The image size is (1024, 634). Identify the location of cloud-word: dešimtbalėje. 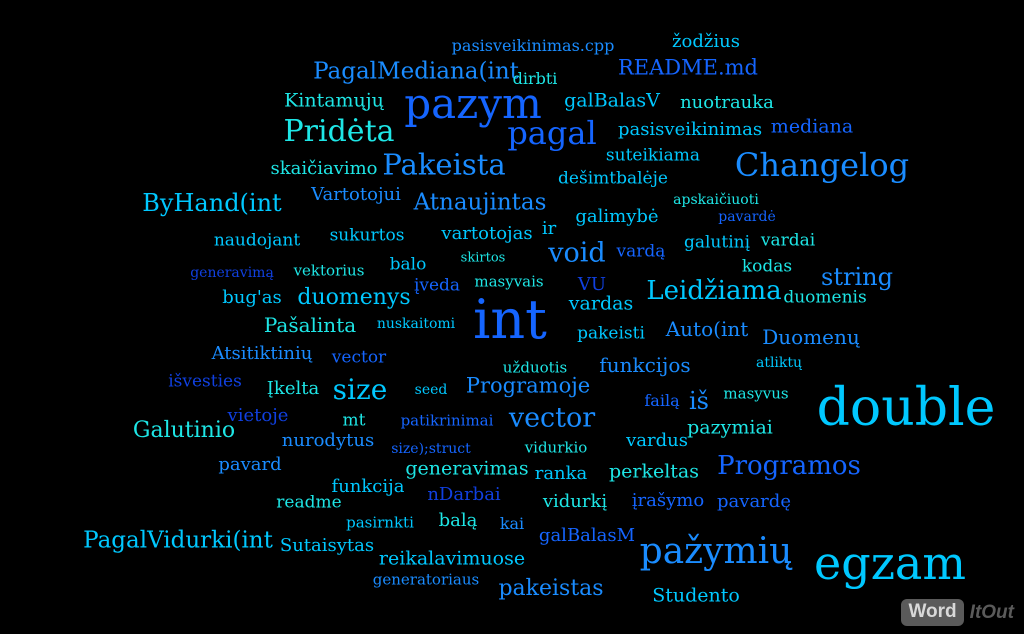
(613, 178).